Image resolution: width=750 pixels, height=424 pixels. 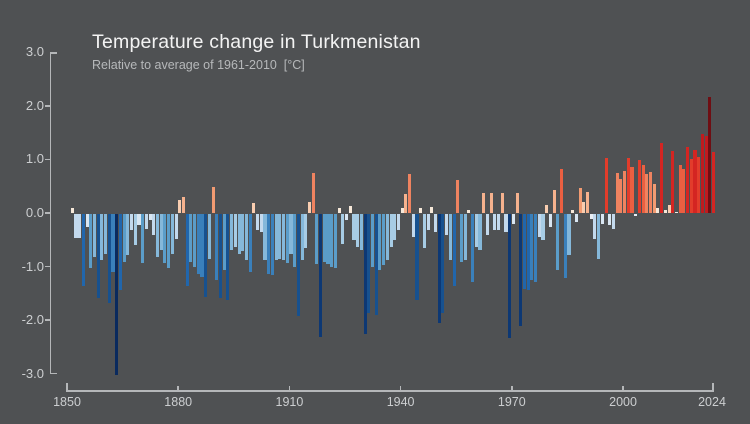 What do you see at coordinates (309, 207) in the screenshot?
I see `bar-1915` at bounding box center [309, 207].